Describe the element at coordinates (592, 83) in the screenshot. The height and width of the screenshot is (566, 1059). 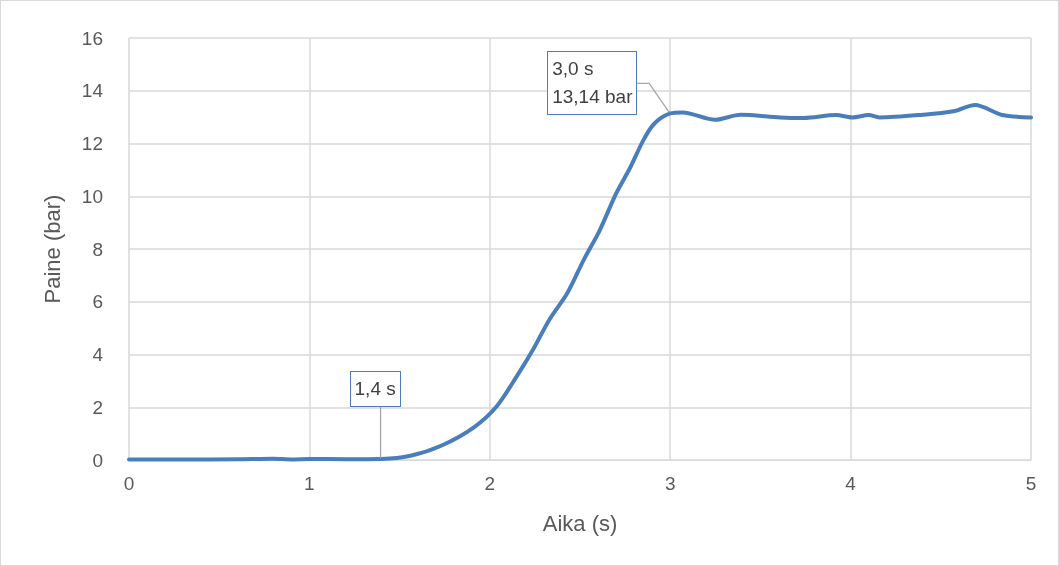
I see `annotation: 3,0 s 13,14 bar` at that location.